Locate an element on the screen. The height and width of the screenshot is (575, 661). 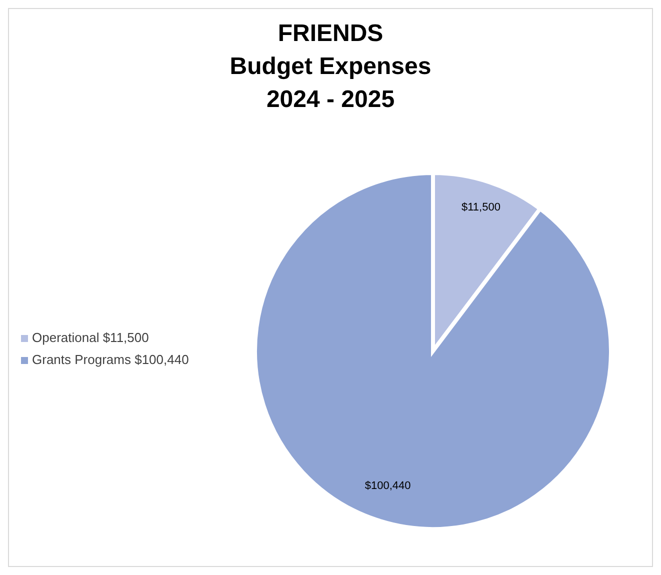
legend-label: Operational $11,500 is located at coordinates (90, 338).